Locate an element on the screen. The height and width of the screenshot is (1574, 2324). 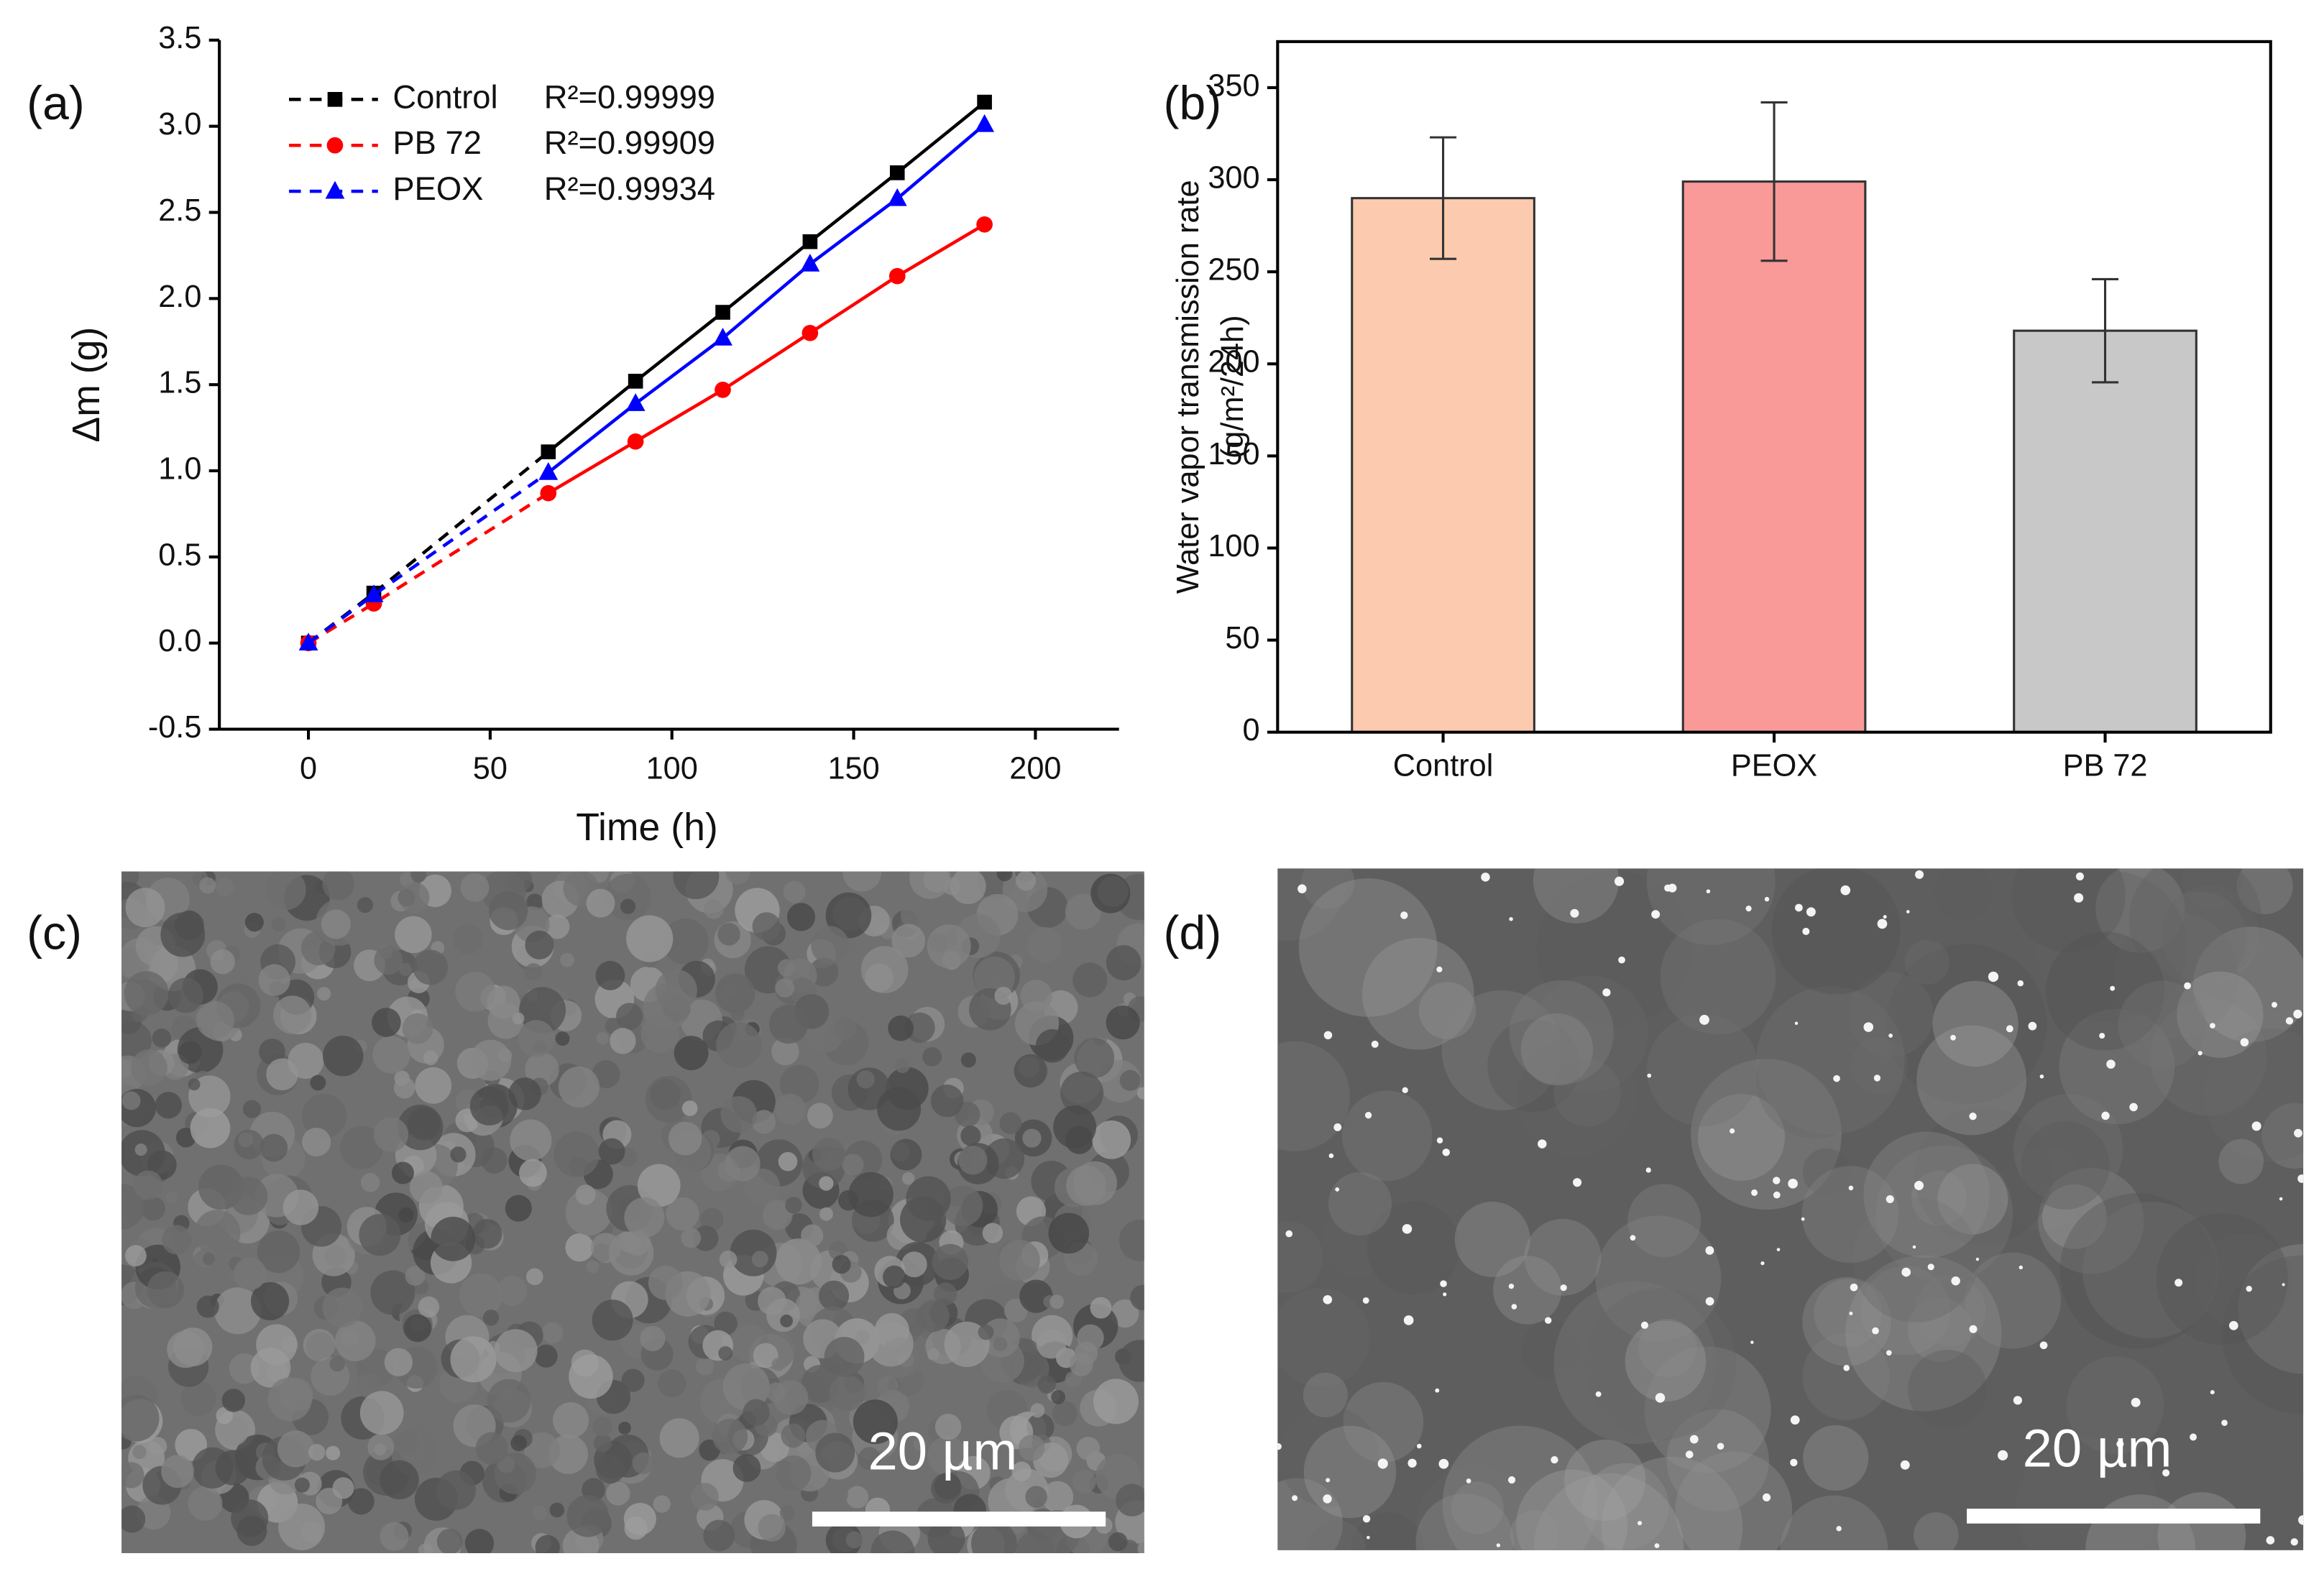
series-line is located at coordinates (429, 568).